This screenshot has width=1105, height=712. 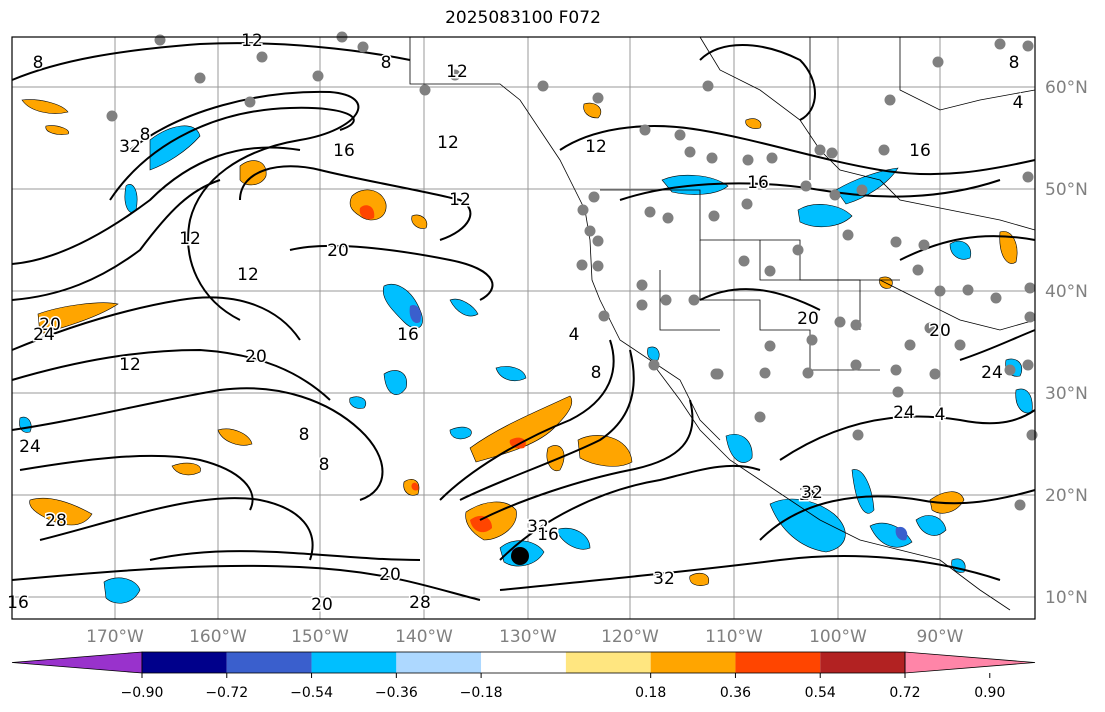 I want to click on colorbar-outline, so click(x=523, y=662).